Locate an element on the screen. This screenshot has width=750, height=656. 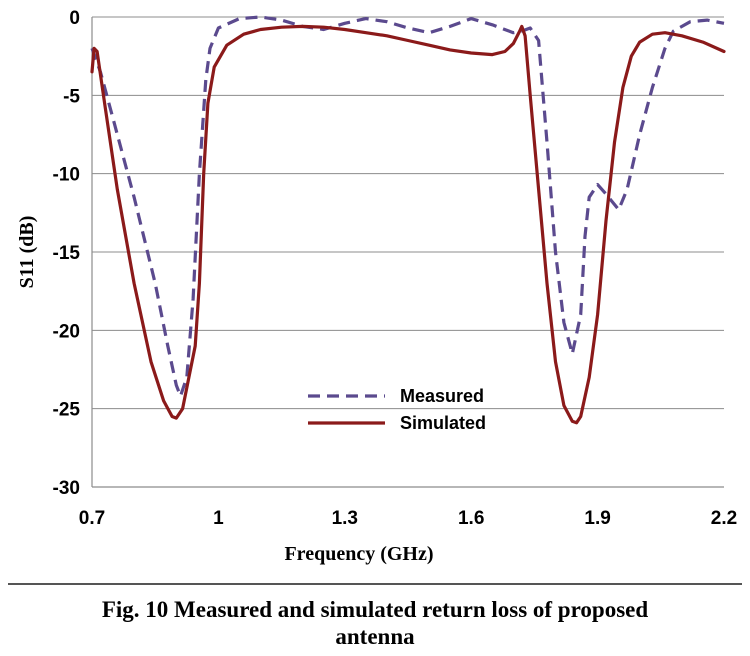
y-tick-label: -20 is located at coordinates (66, 331).